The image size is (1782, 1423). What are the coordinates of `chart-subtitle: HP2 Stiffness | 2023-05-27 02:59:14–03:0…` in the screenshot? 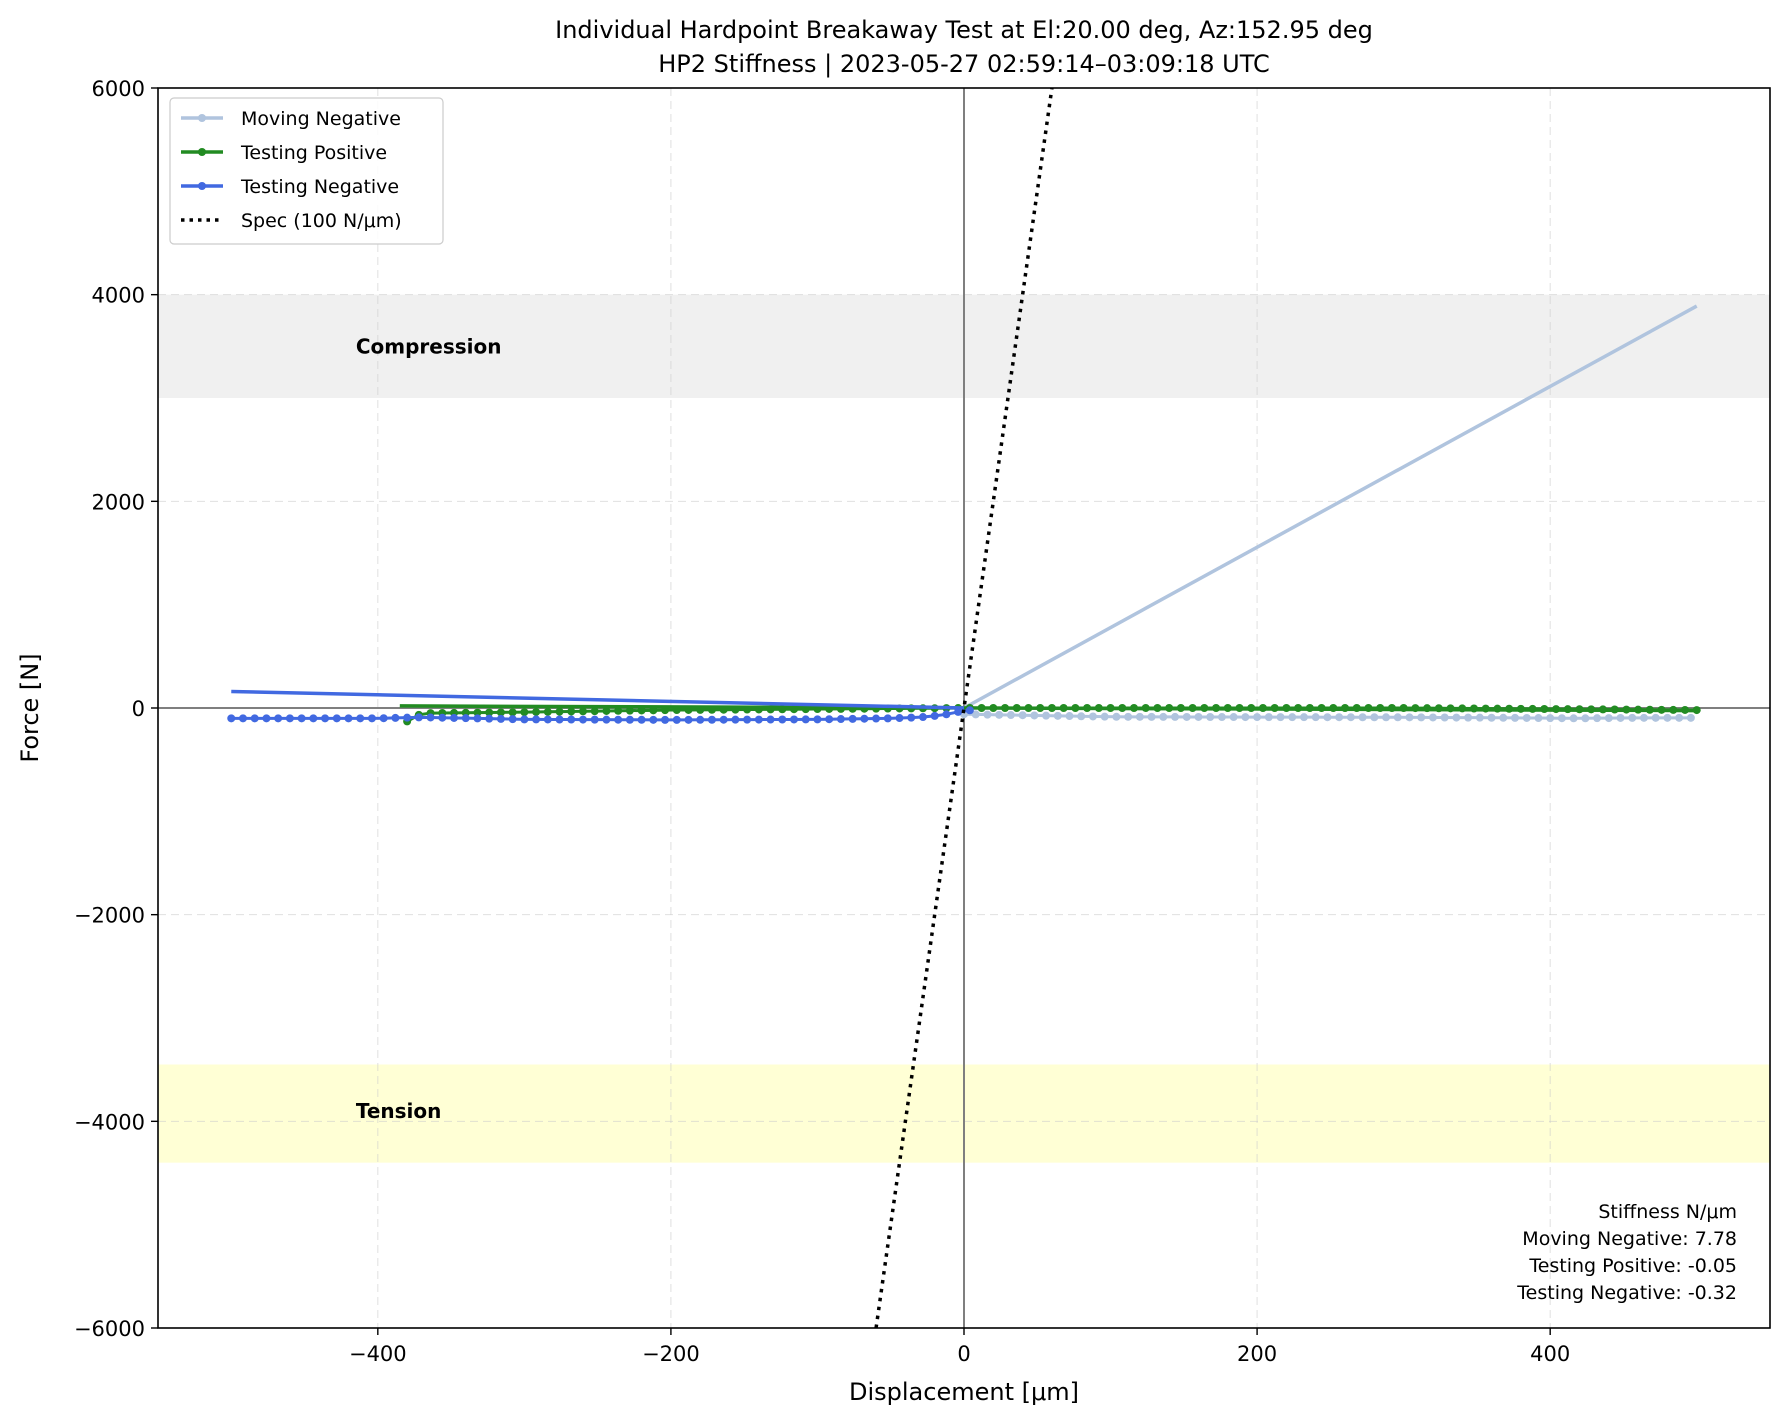 It's located at (963, 64).